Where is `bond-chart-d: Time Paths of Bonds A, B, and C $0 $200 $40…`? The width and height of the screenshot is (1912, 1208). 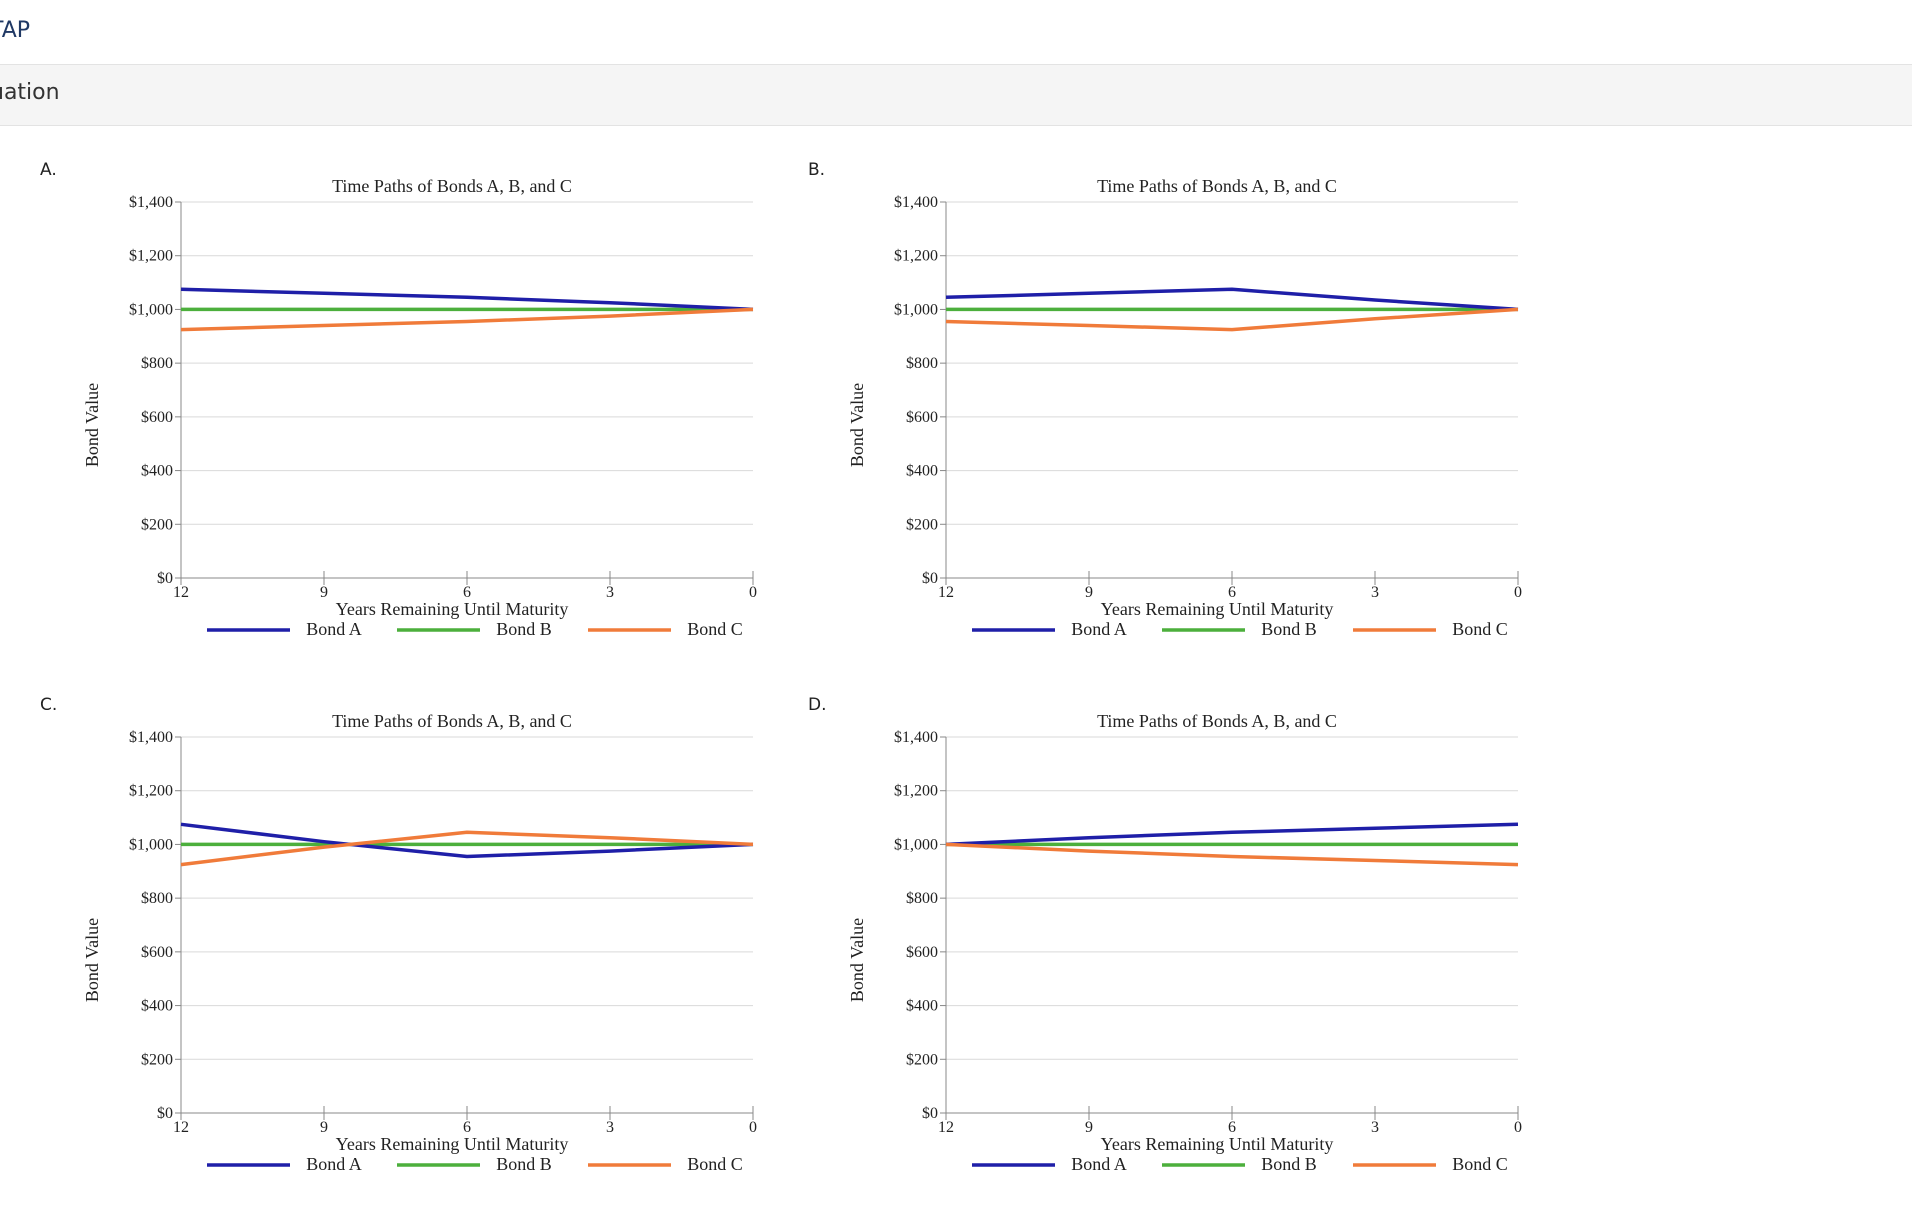
bond-chart-d: Time Paths of Bonds A, B, and C $0 $200 $40… is located at coordinates (1185, 945).